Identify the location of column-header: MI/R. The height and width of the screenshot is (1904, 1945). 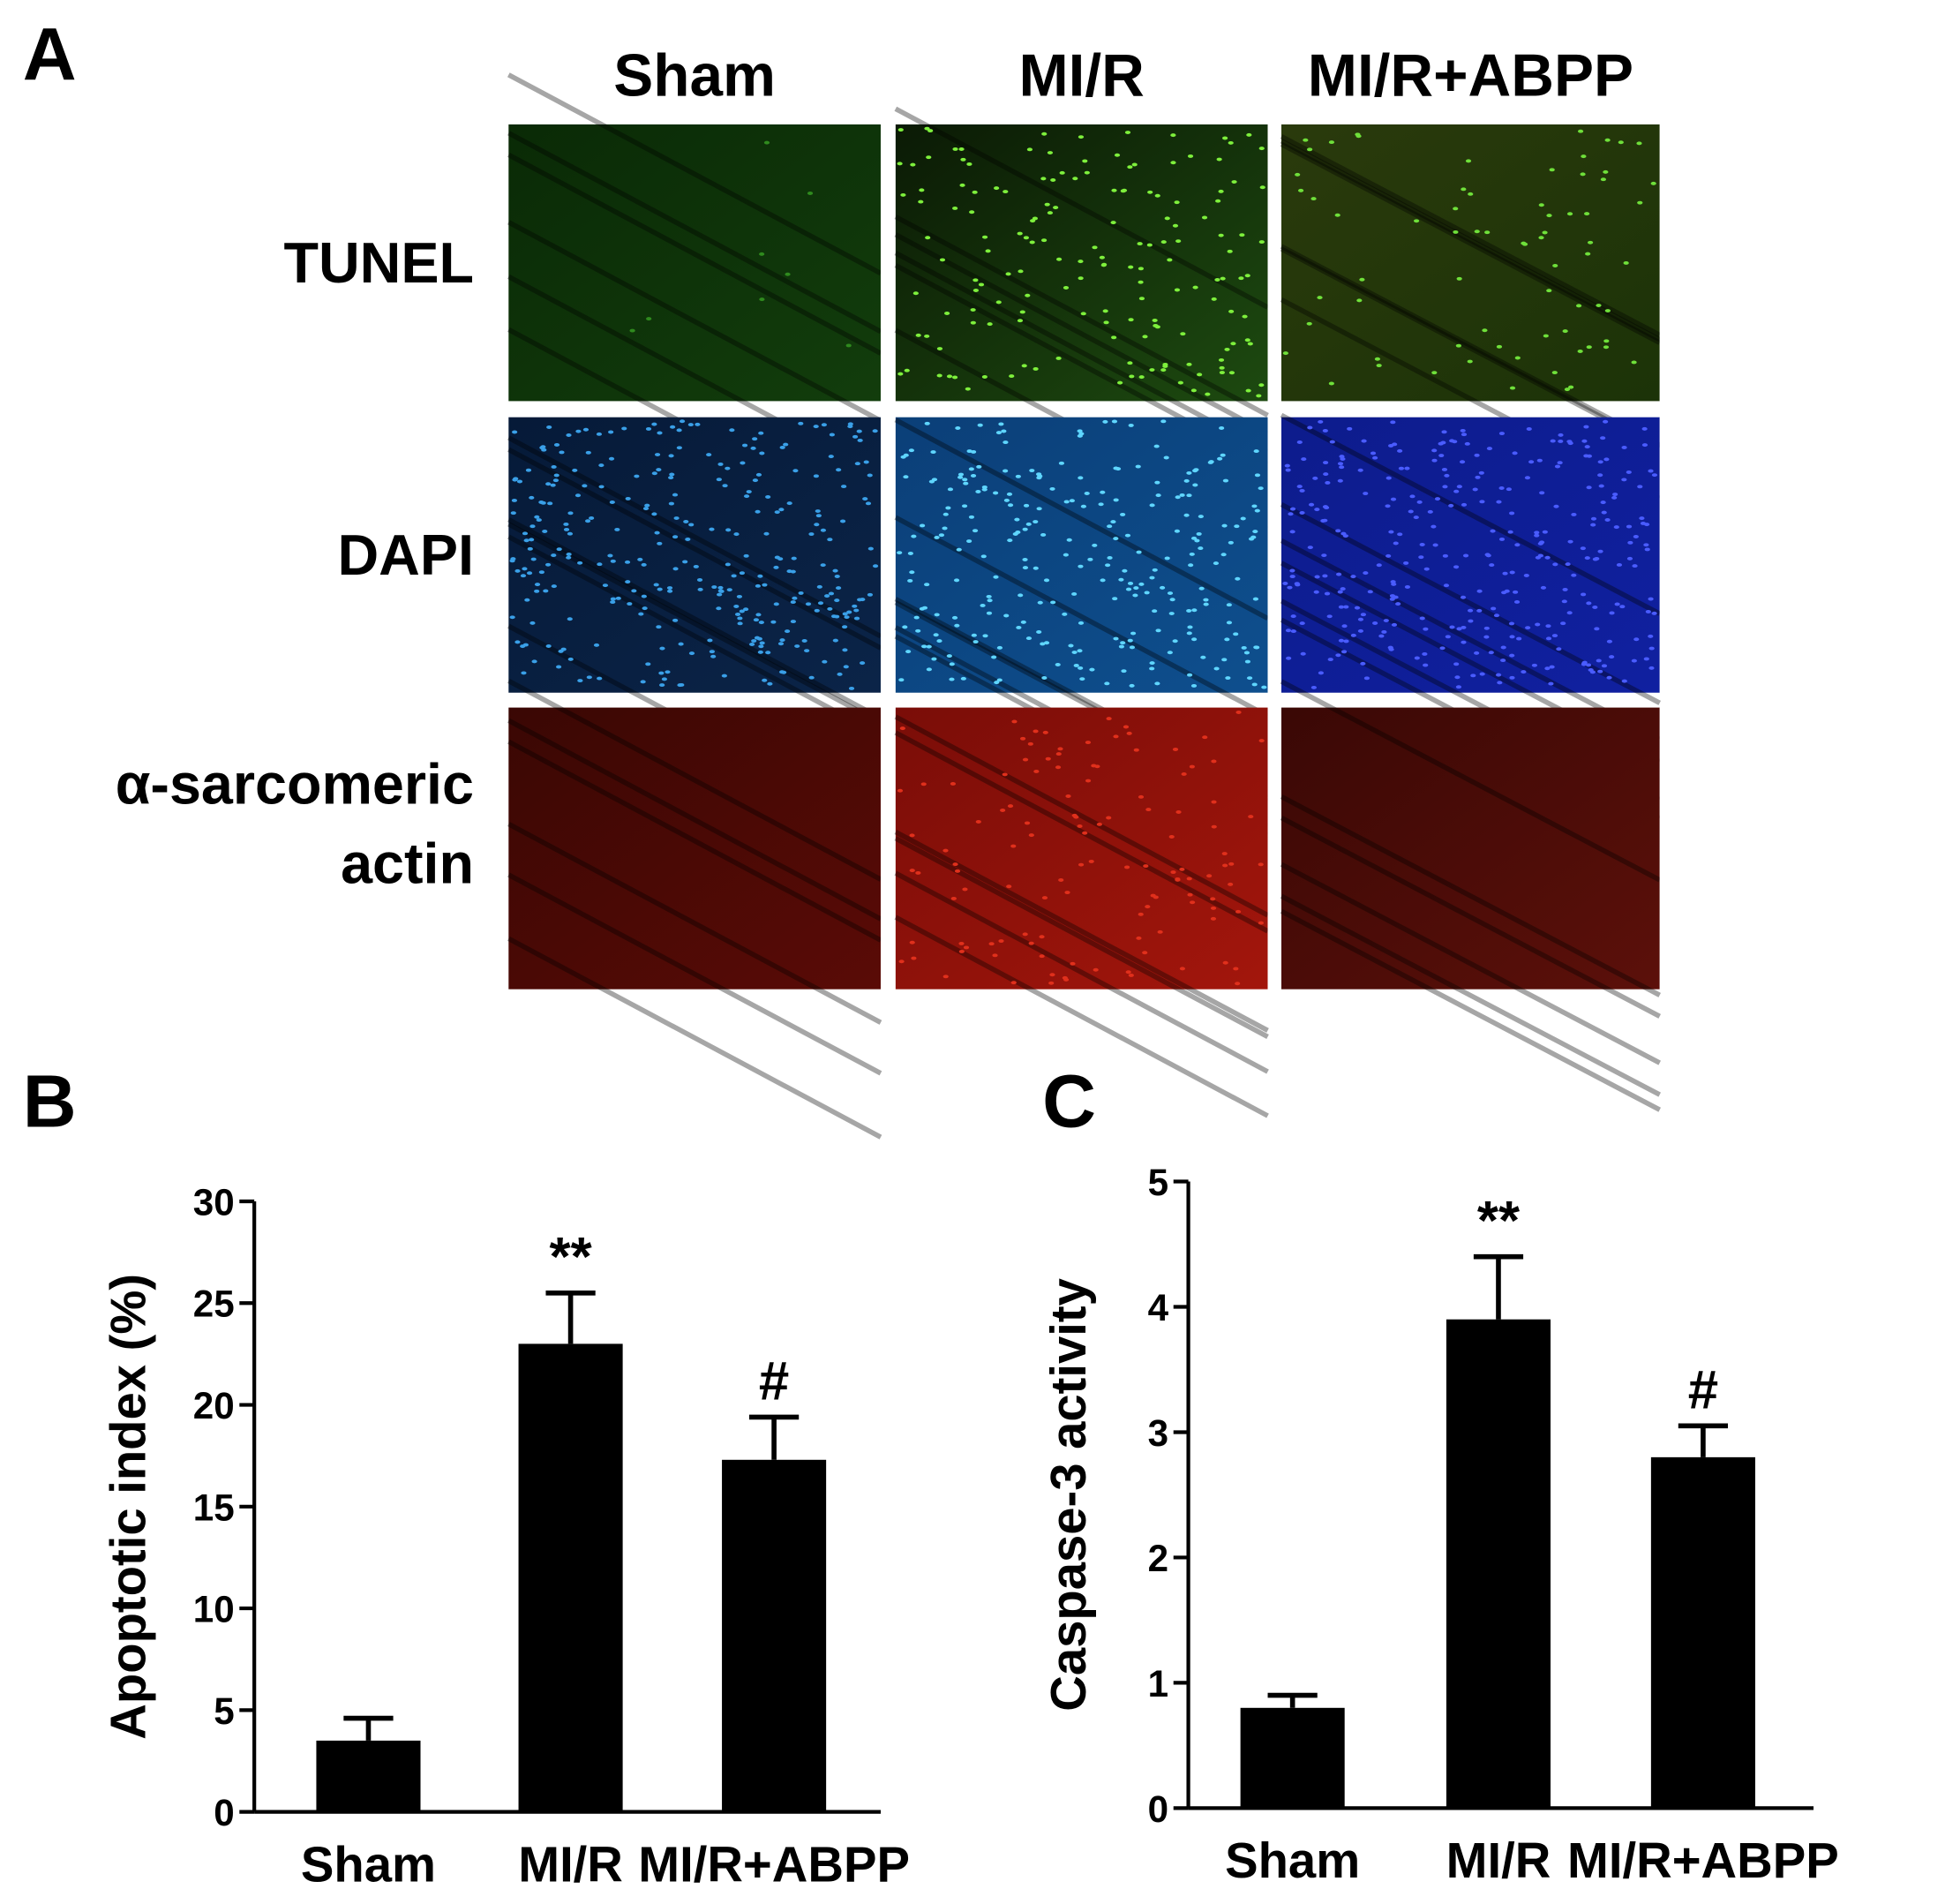
(1081, 76).